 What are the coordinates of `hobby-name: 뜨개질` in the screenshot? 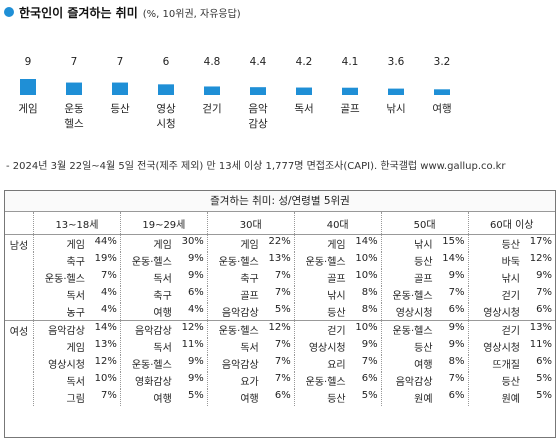 It's located at (506, 365).